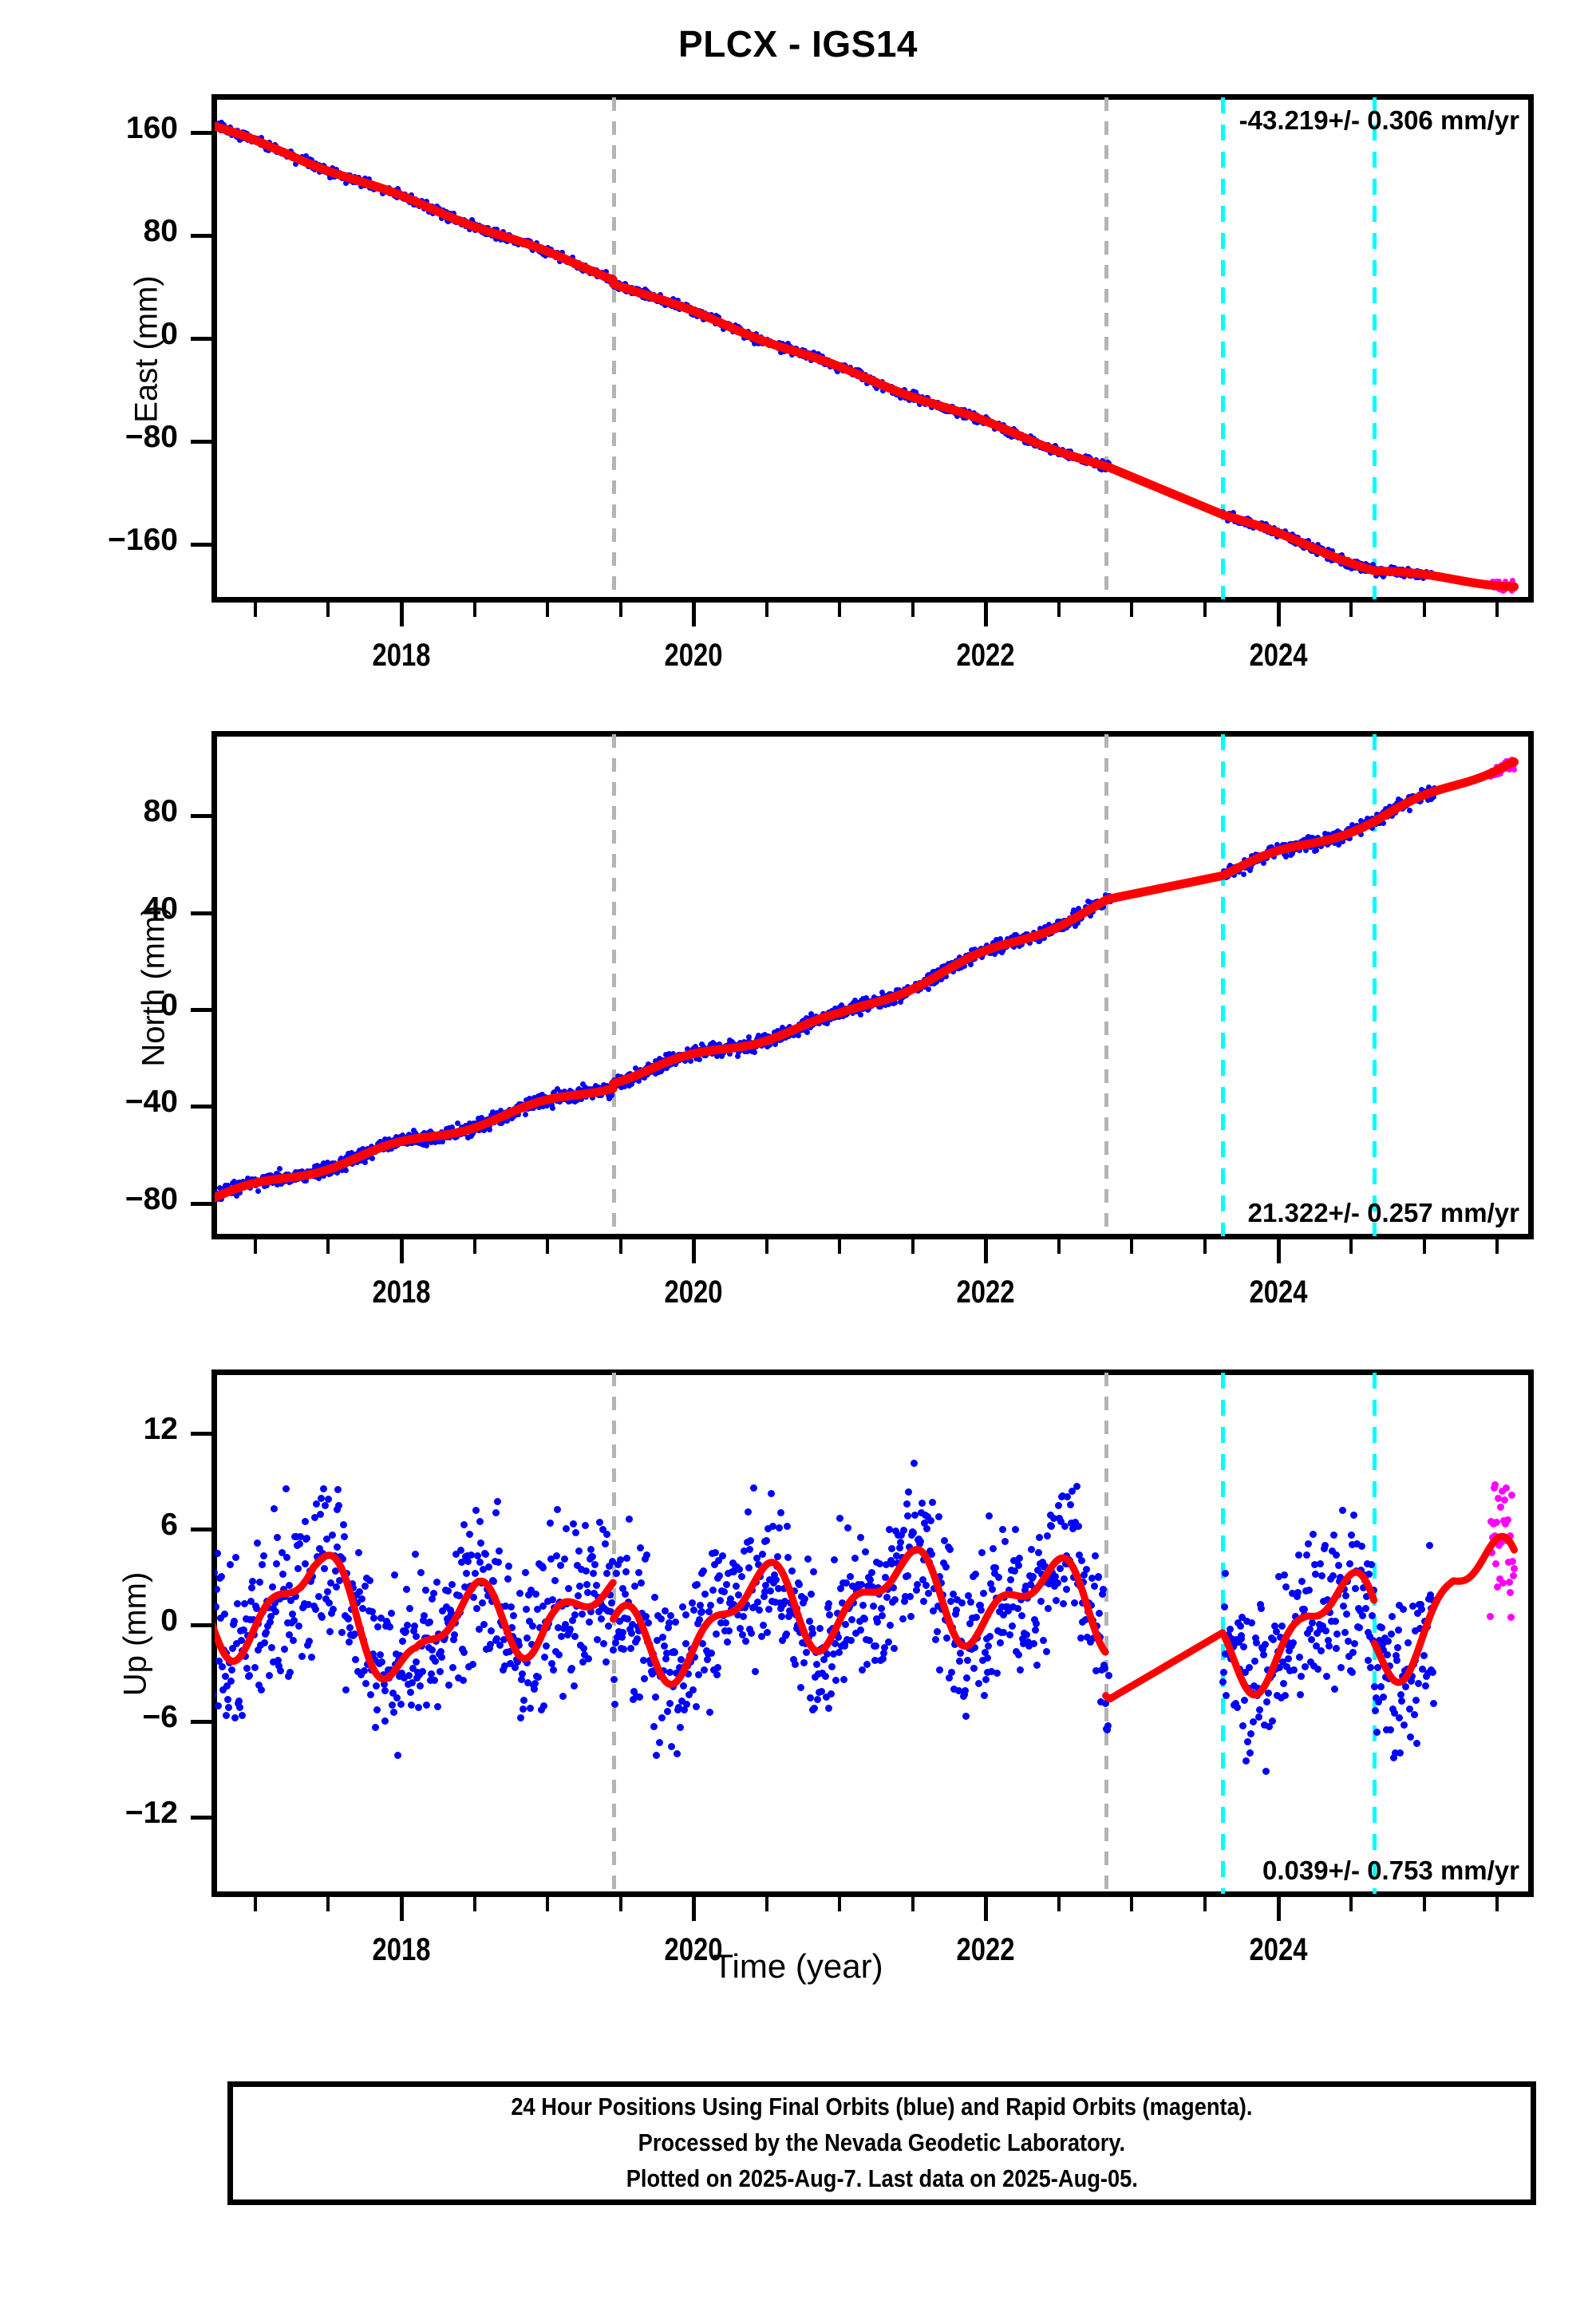 The height and width of the screenshot is (2316, 1596). Describe the element at coordinates (1383, 1212) in the screenshot. I see `rate-annotation-north: 21.322+/- 0.257 mm/yr` at that location.